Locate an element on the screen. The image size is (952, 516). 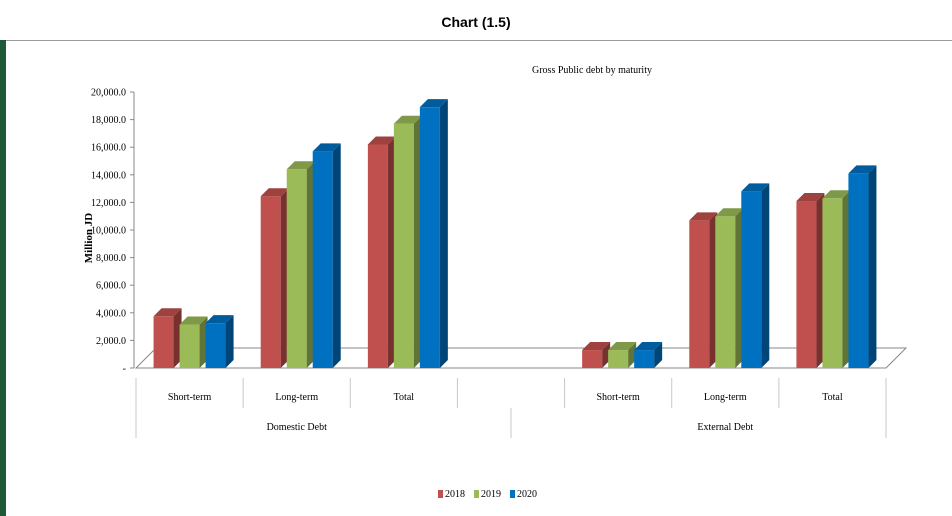
sidebar-accent-bar is located at coordinates (3, 278).